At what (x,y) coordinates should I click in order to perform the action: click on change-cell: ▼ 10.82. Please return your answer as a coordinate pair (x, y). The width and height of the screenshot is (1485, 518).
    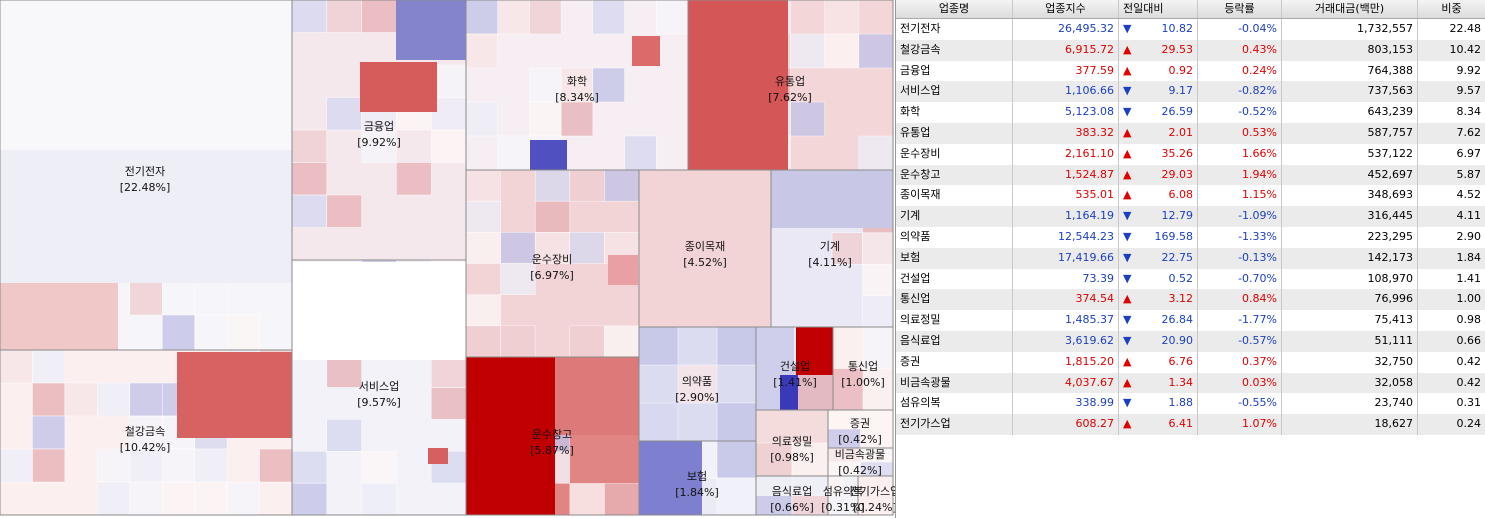
    Looking at the image, I should click on (1158, 29).